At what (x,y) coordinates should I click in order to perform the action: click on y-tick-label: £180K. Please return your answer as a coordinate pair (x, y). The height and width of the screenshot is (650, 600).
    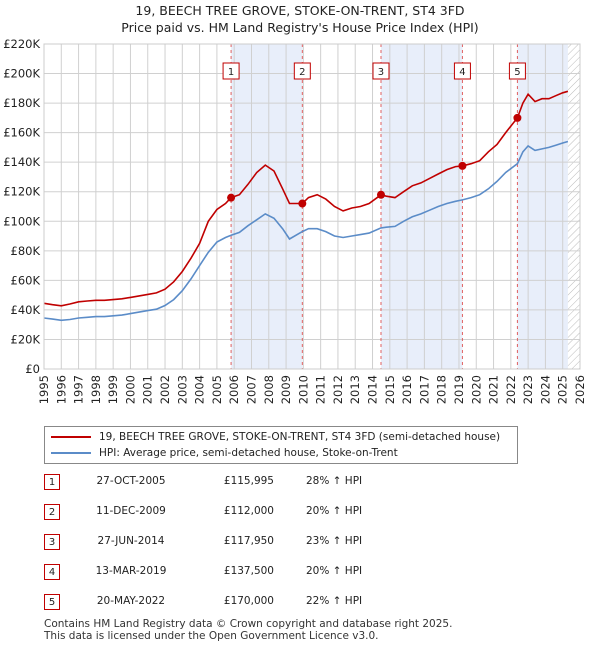
    Looking at the image, I should click on (21, 103).